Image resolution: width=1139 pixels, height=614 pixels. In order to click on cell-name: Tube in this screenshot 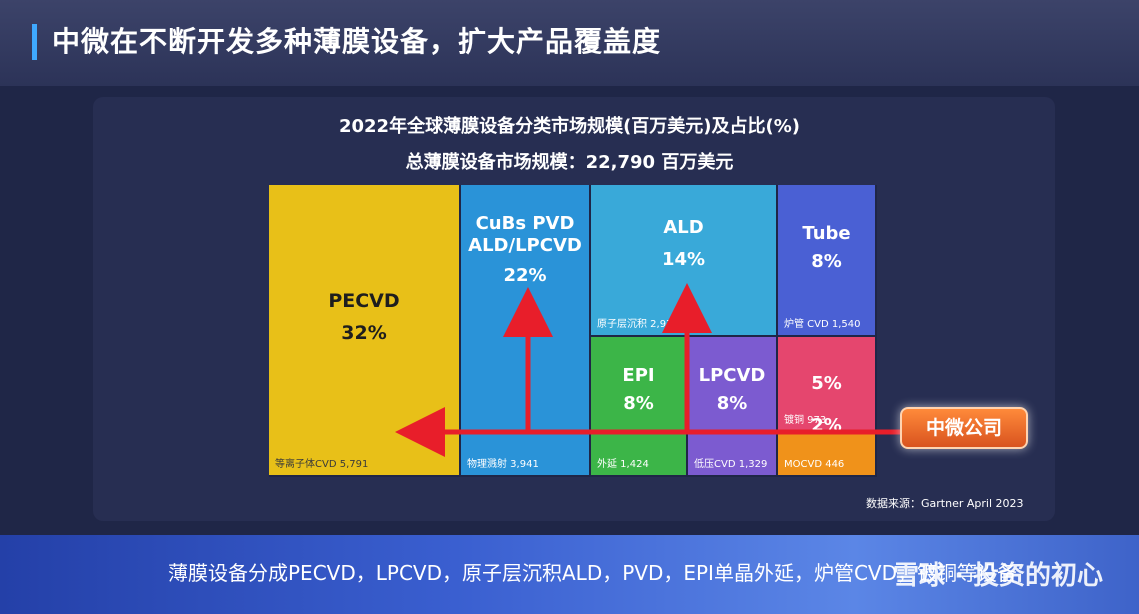, I will do `click(826, 233)`.